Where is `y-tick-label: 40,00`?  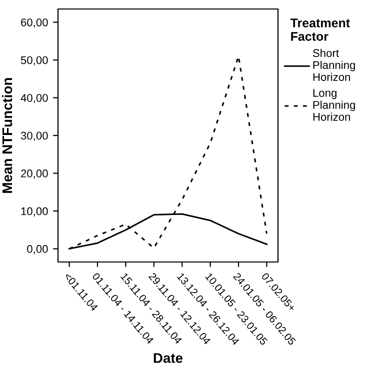 y-tick-label: 40,00 is located at coordinates (34, 99).